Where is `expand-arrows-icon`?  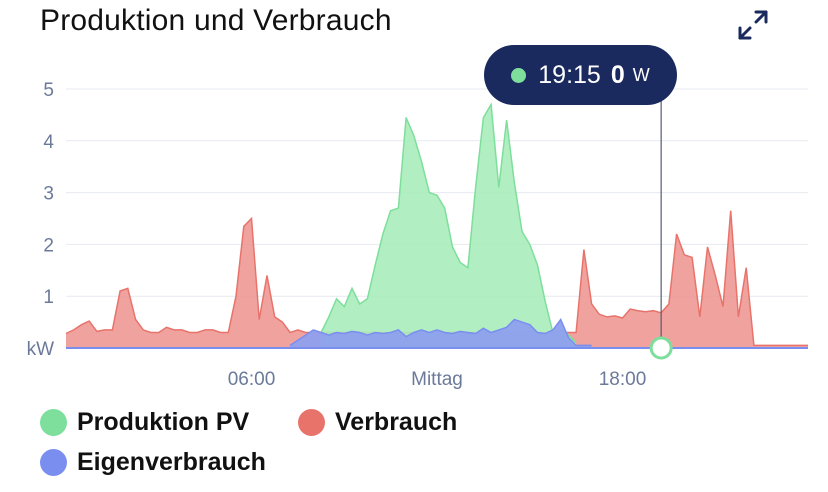
expand-arrows-icon is located at coordinates (753, 25).